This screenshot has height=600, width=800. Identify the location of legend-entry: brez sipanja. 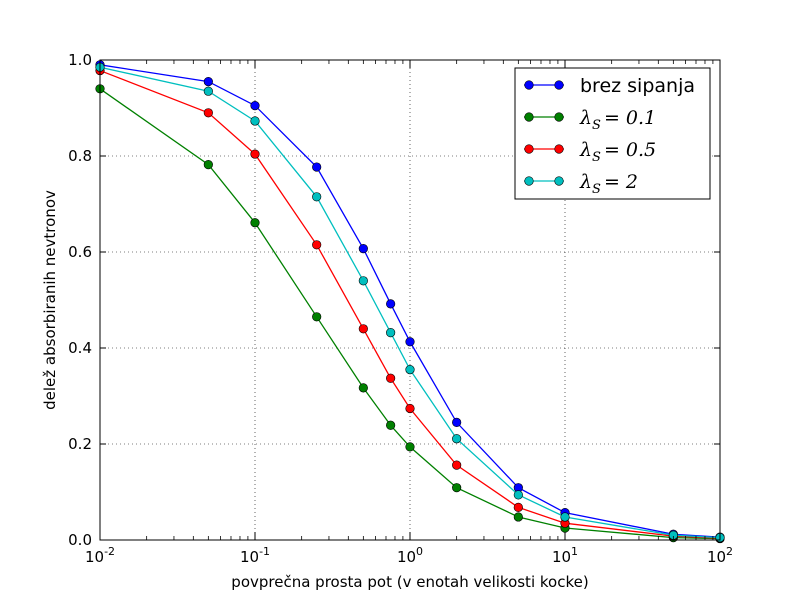
(609, 86).